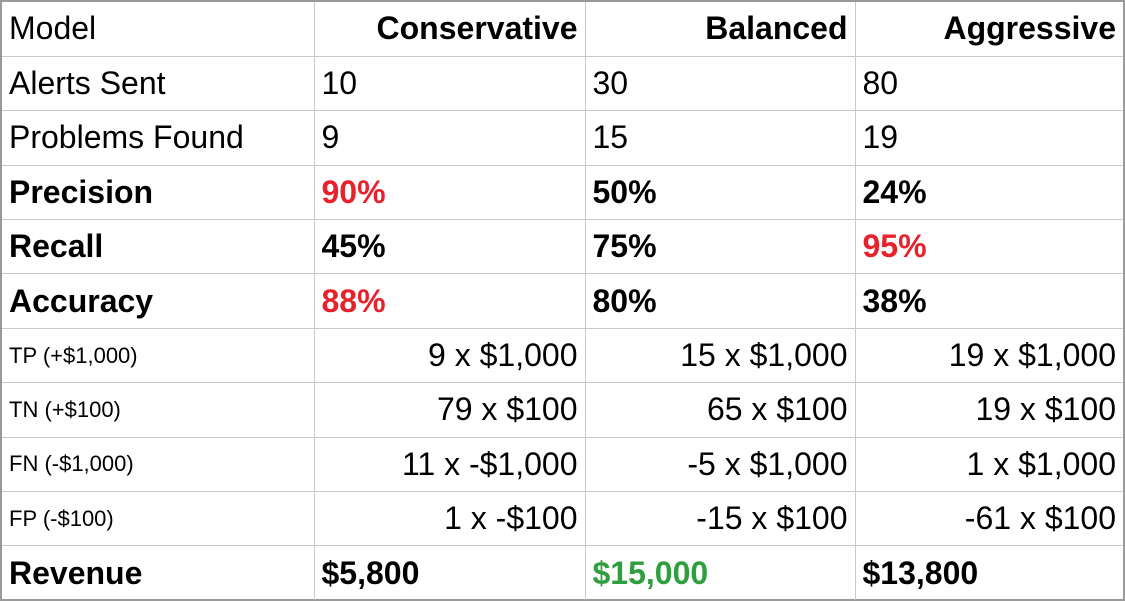  What do you see at coordinates (988, 519) in the screenshot?
I see `data-cell: -61 x $100` at bounding box center [988, 519].